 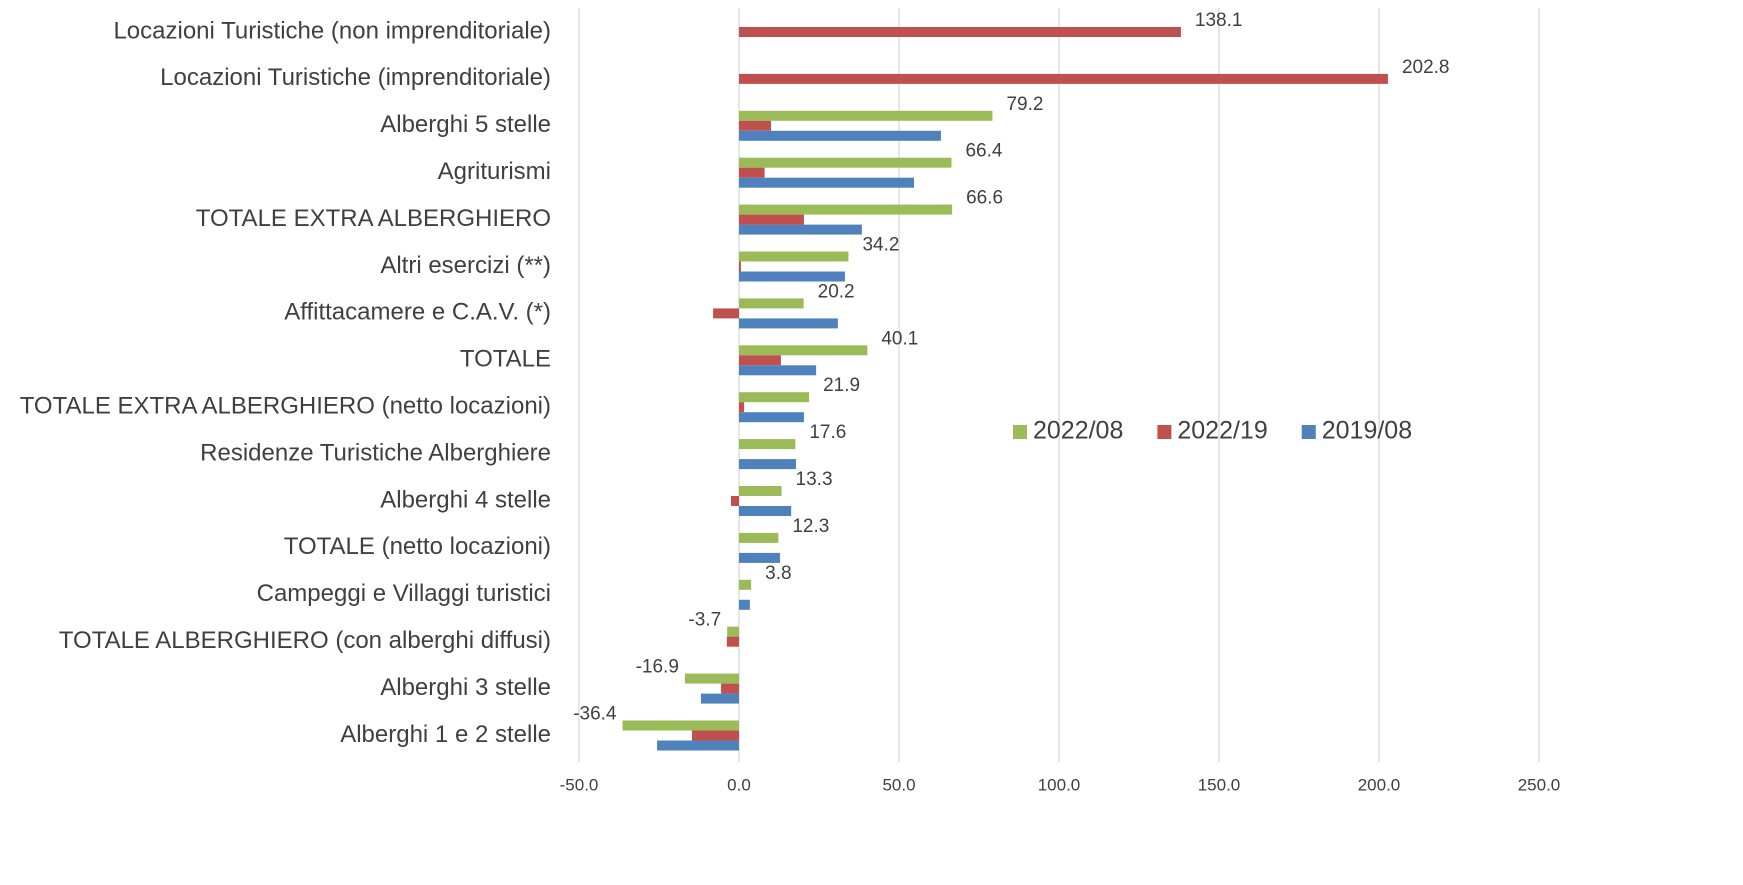 I want to click on data-label: 79.2, so click(x=1024, y=104).